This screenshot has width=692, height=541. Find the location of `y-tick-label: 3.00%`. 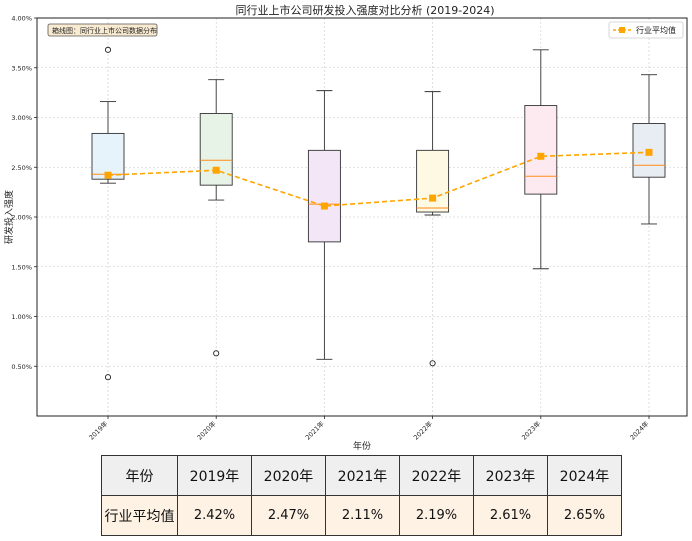

y-tick-label: 3.00% is located at coordinates (21, 118).